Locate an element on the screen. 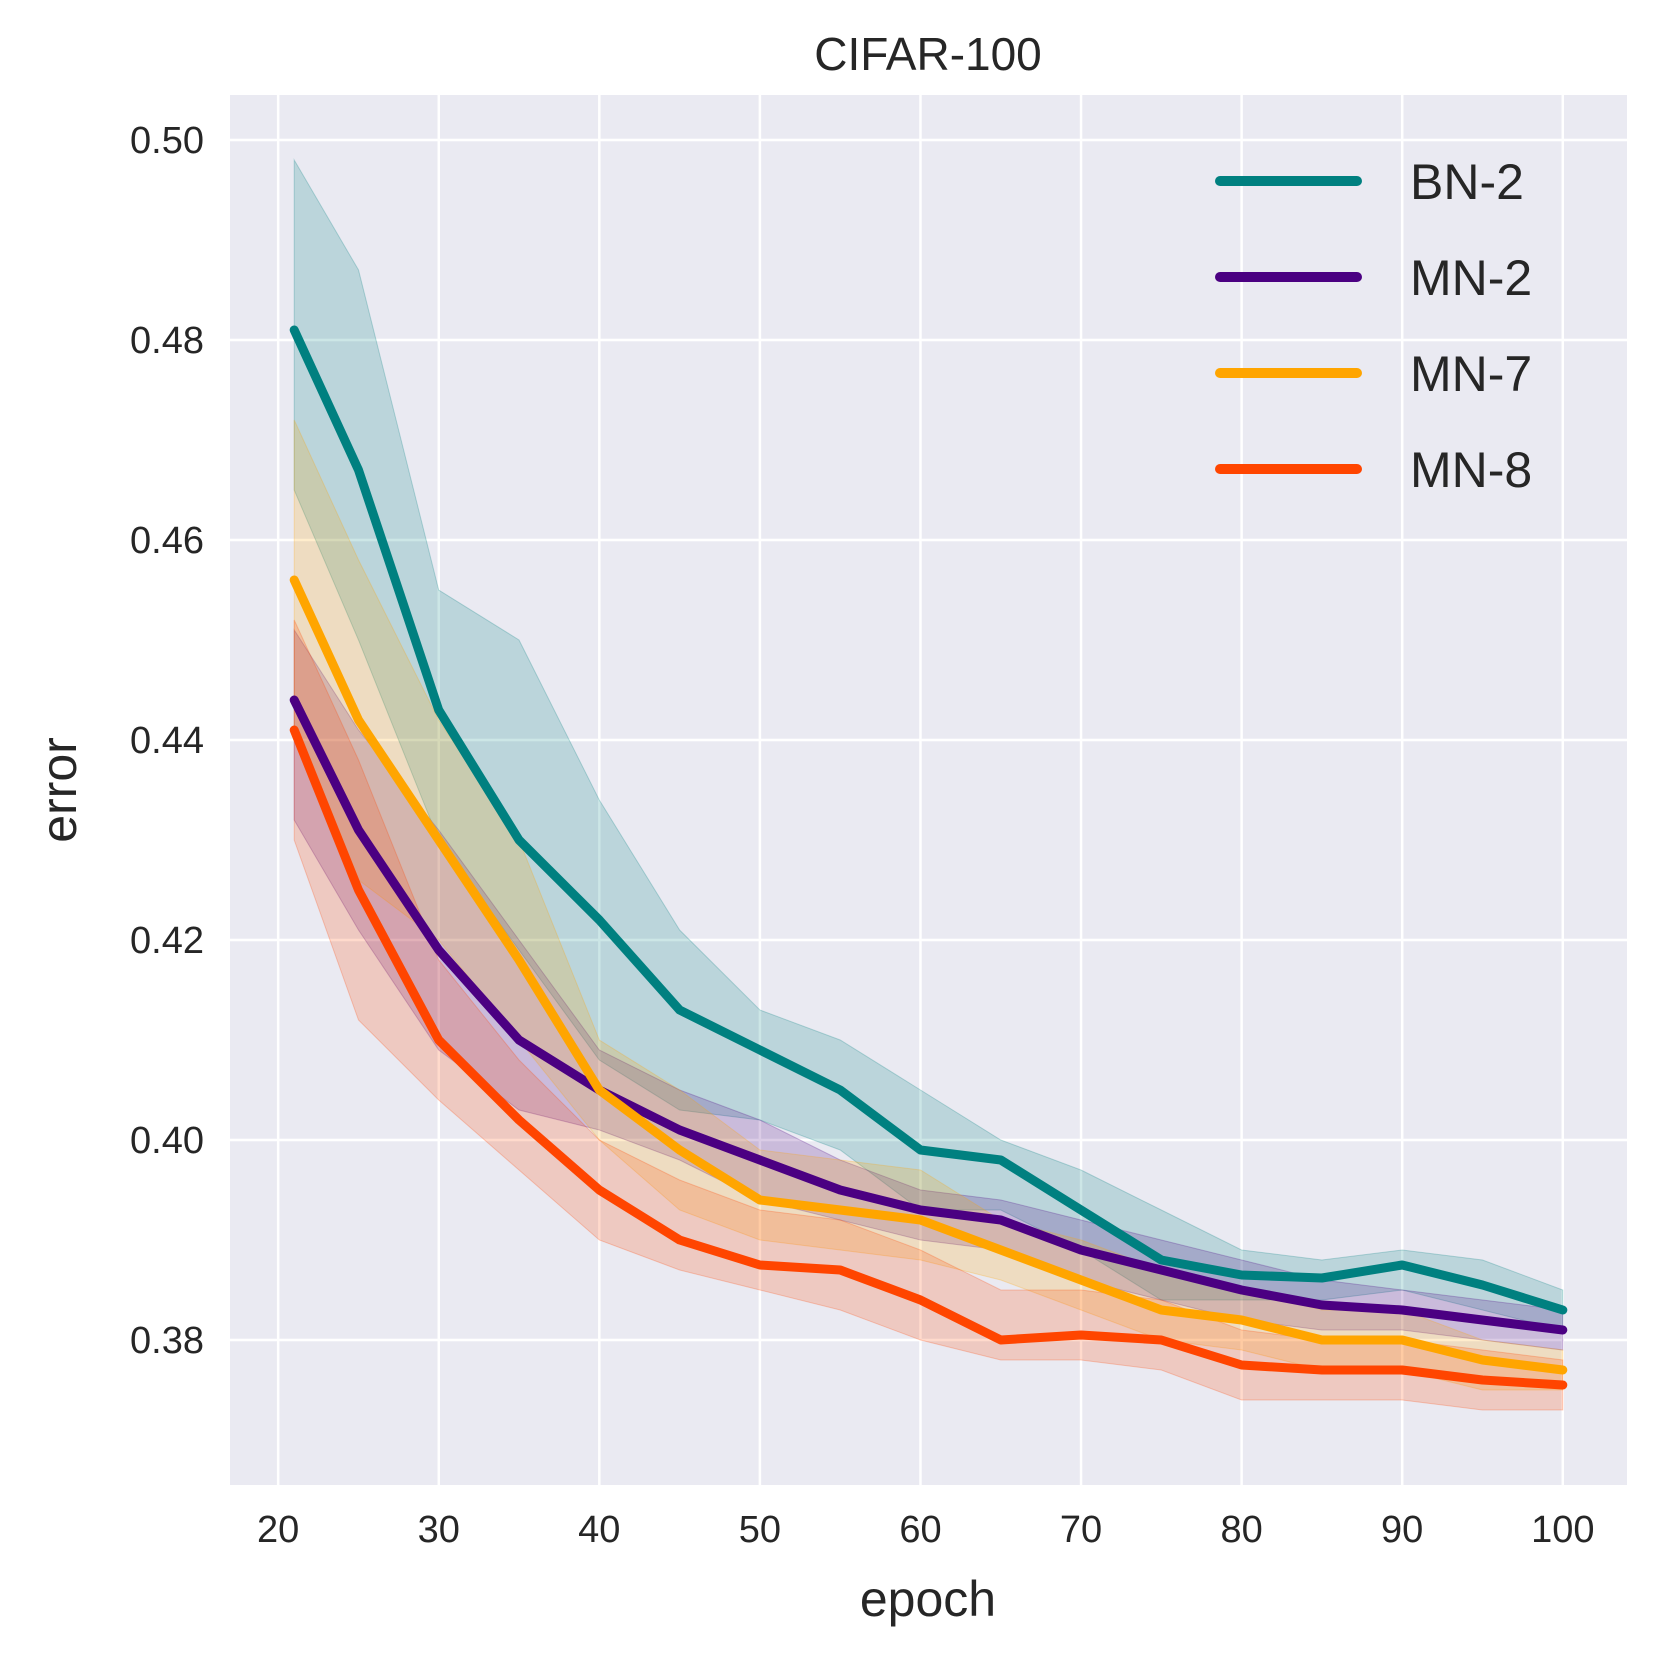  y-tick-label-0.50: 0.50 is located at coordinates (167, 141).